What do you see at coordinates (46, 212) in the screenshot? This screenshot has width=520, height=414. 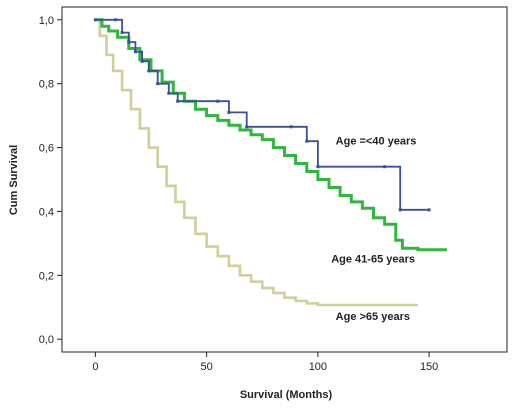 I see `y-tick-label: 0,4` at bounding box center [46, 212].